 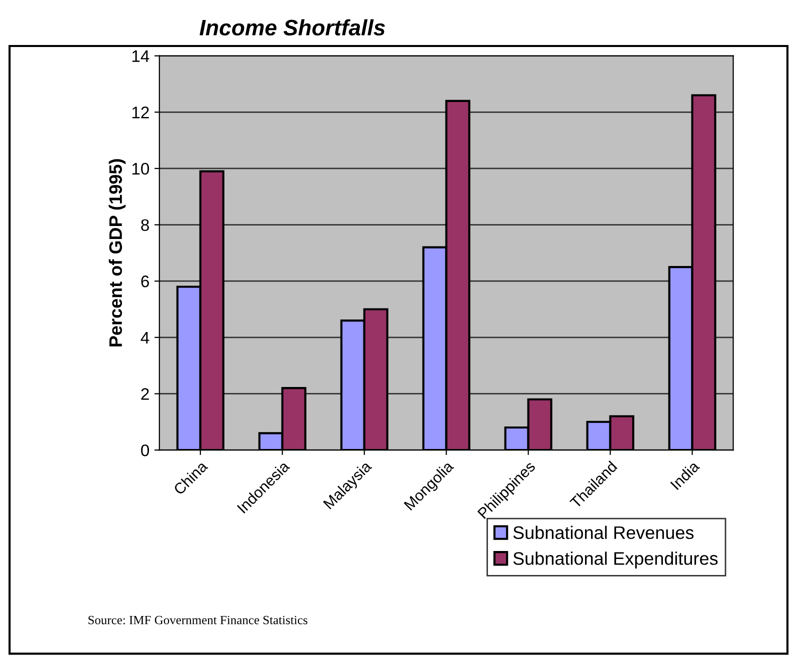 I want to click on legend-label: Subnational Expenditures, so click(x=615, y=560).